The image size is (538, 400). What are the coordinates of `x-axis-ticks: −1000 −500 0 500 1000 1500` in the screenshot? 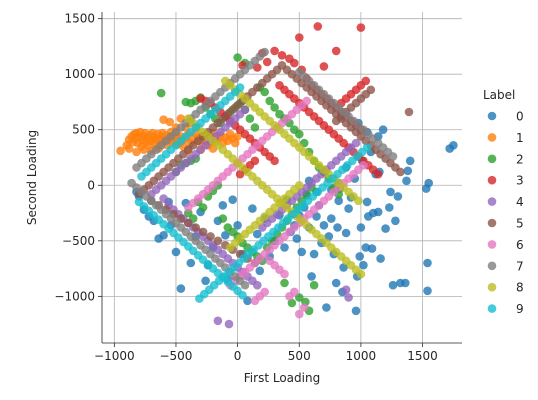 It's located at (266, 353).